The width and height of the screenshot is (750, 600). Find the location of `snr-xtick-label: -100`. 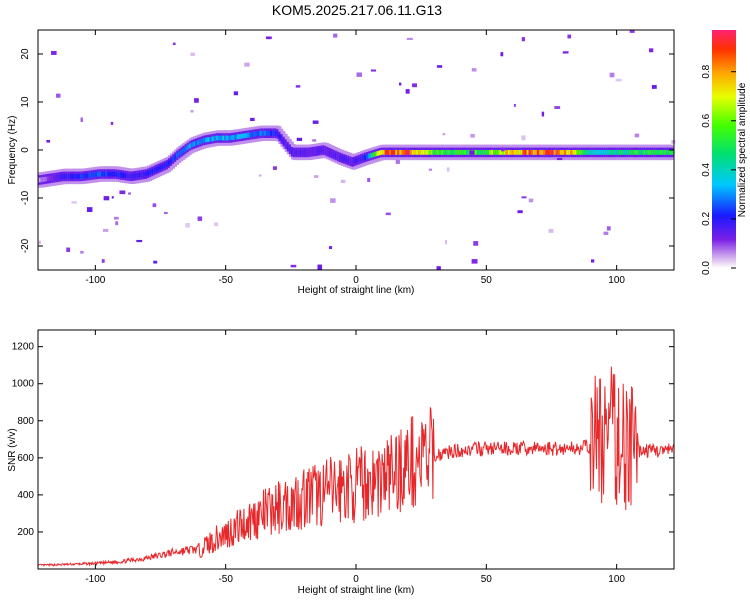

snr-xtick-label: -100 is located at coordinates (95, 579).